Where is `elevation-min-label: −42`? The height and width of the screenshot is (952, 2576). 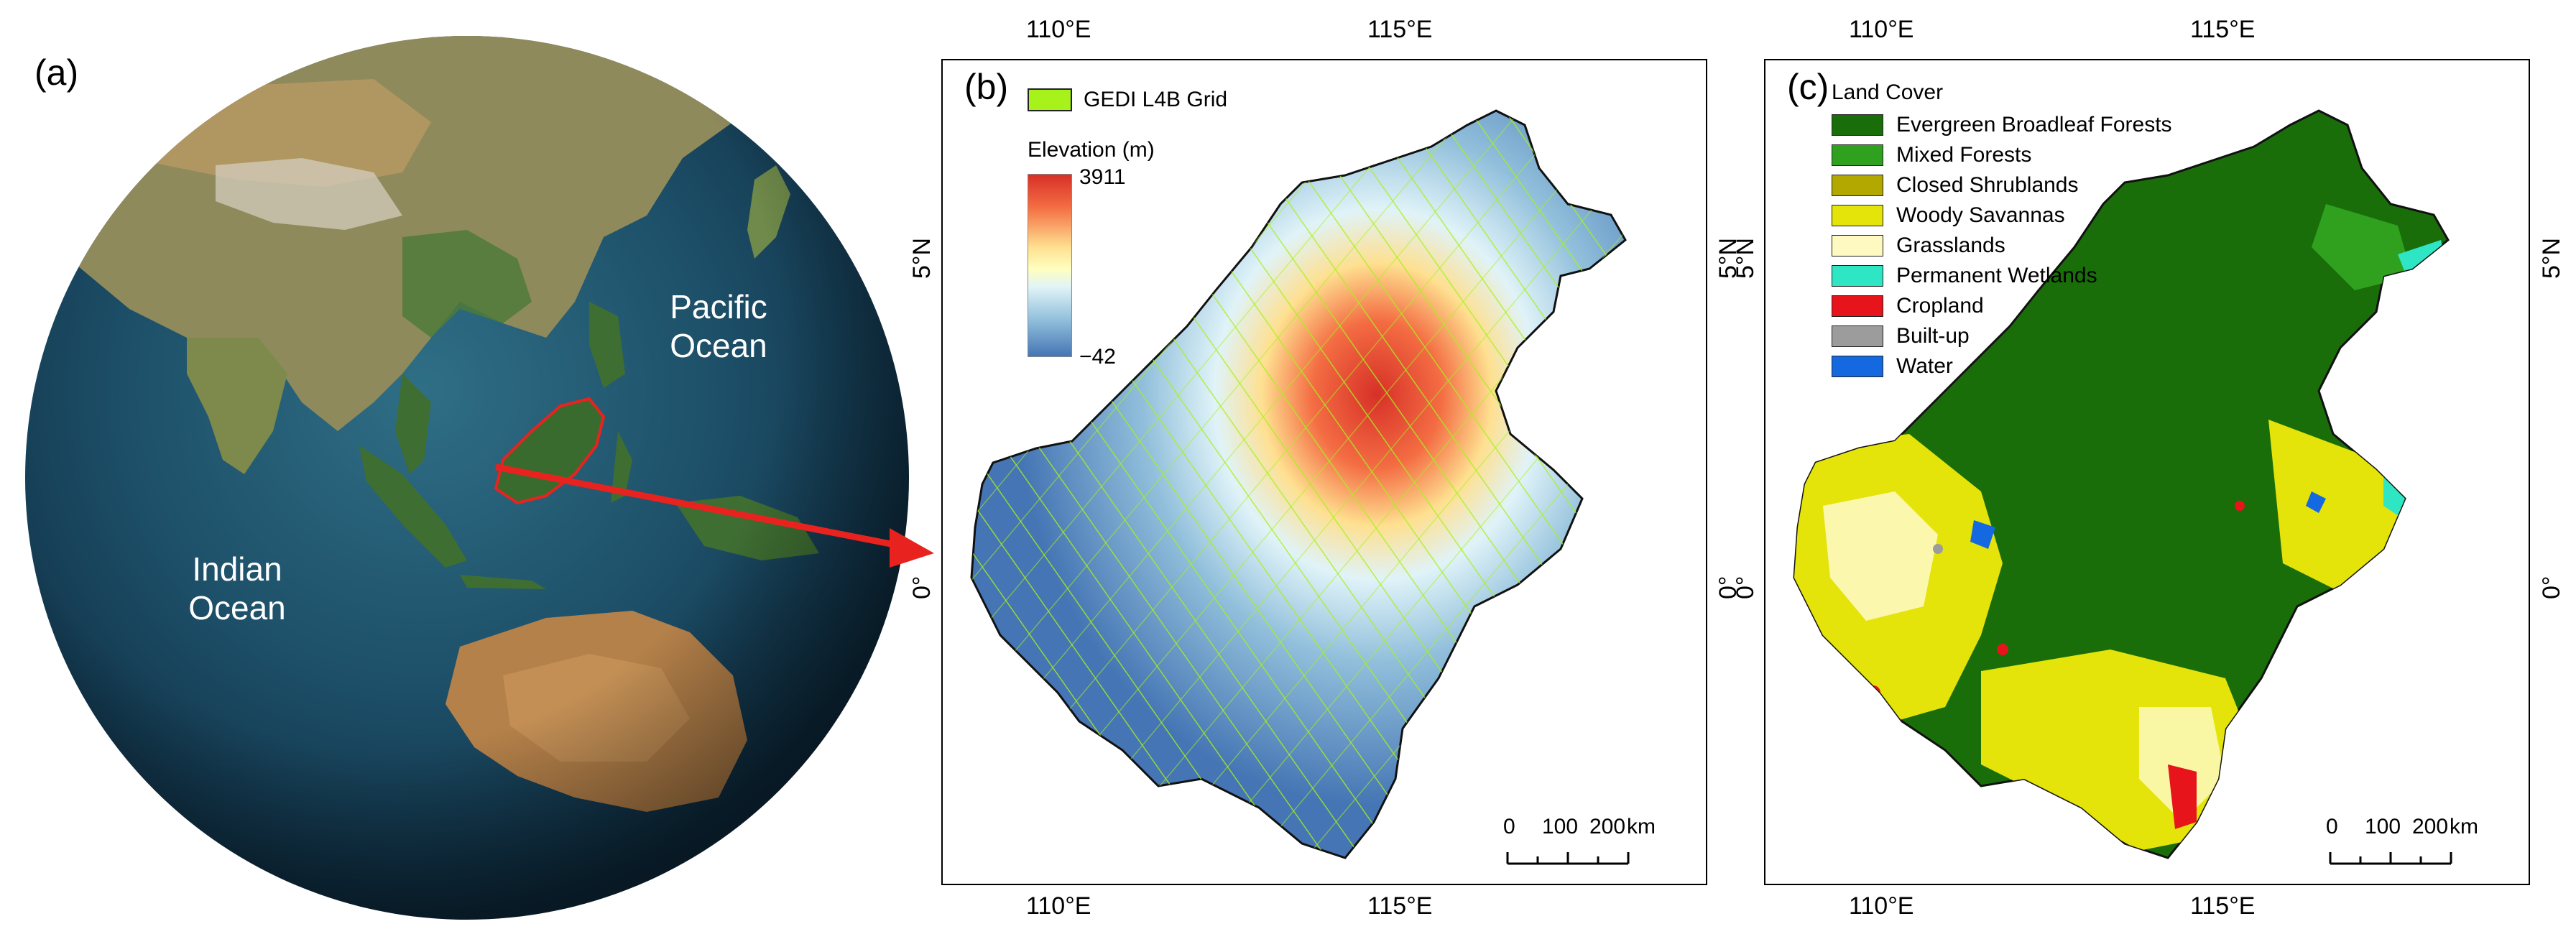 elevation-min-label: −42 is located at coordinates (1097, 357).